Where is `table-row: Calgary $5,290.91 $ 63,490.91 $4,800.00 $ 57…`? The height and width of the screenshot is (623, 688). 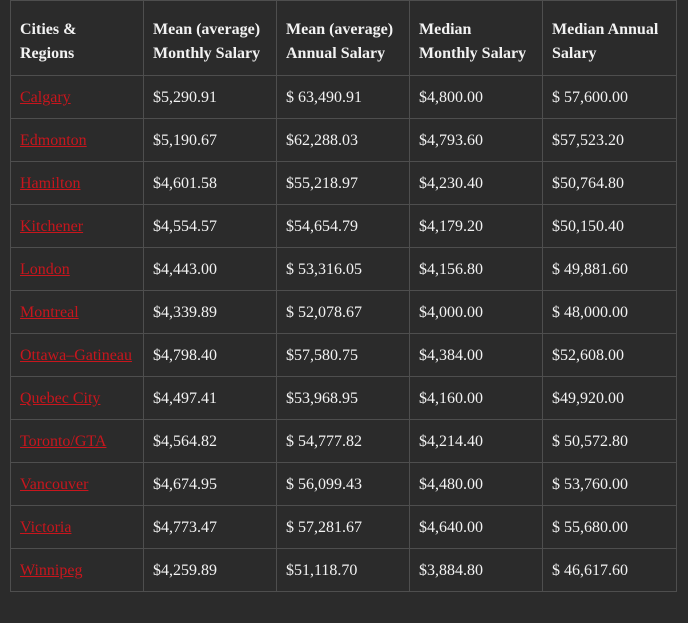 table-row: Calgary $5,290.91 $ 63,490.91 $4,800.00 $ 57… is located at coordinates (343, 97).